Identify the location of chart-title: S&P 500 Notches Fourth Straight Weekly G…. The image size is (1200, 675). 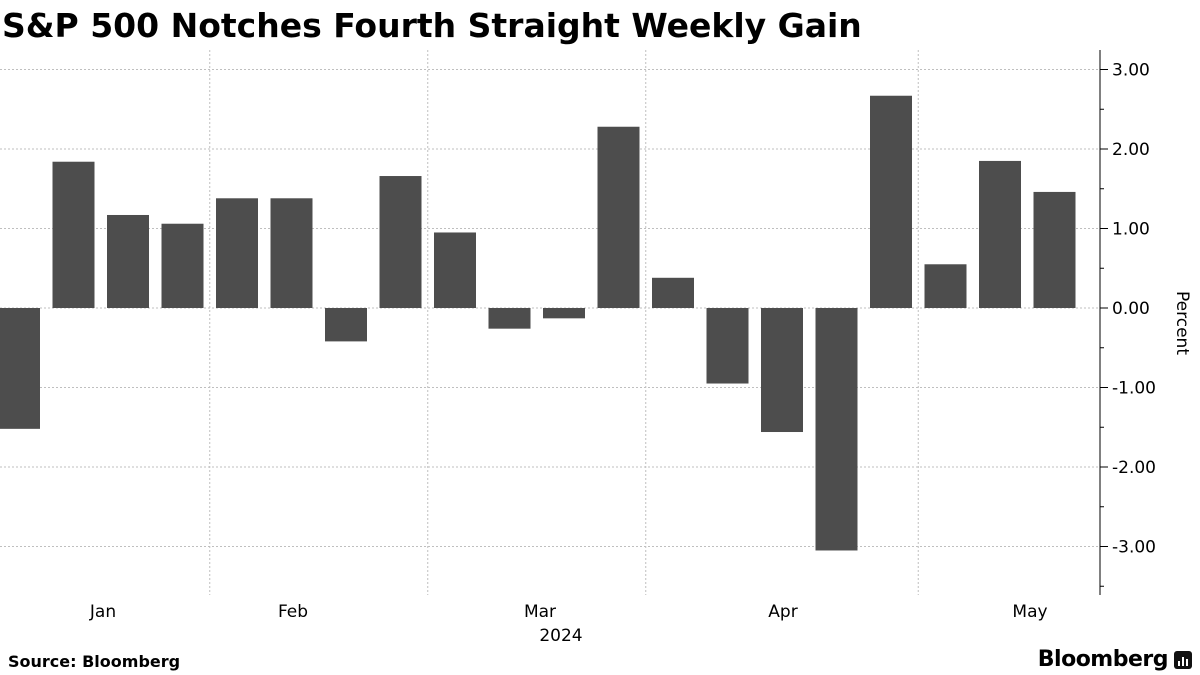
(432, 25).